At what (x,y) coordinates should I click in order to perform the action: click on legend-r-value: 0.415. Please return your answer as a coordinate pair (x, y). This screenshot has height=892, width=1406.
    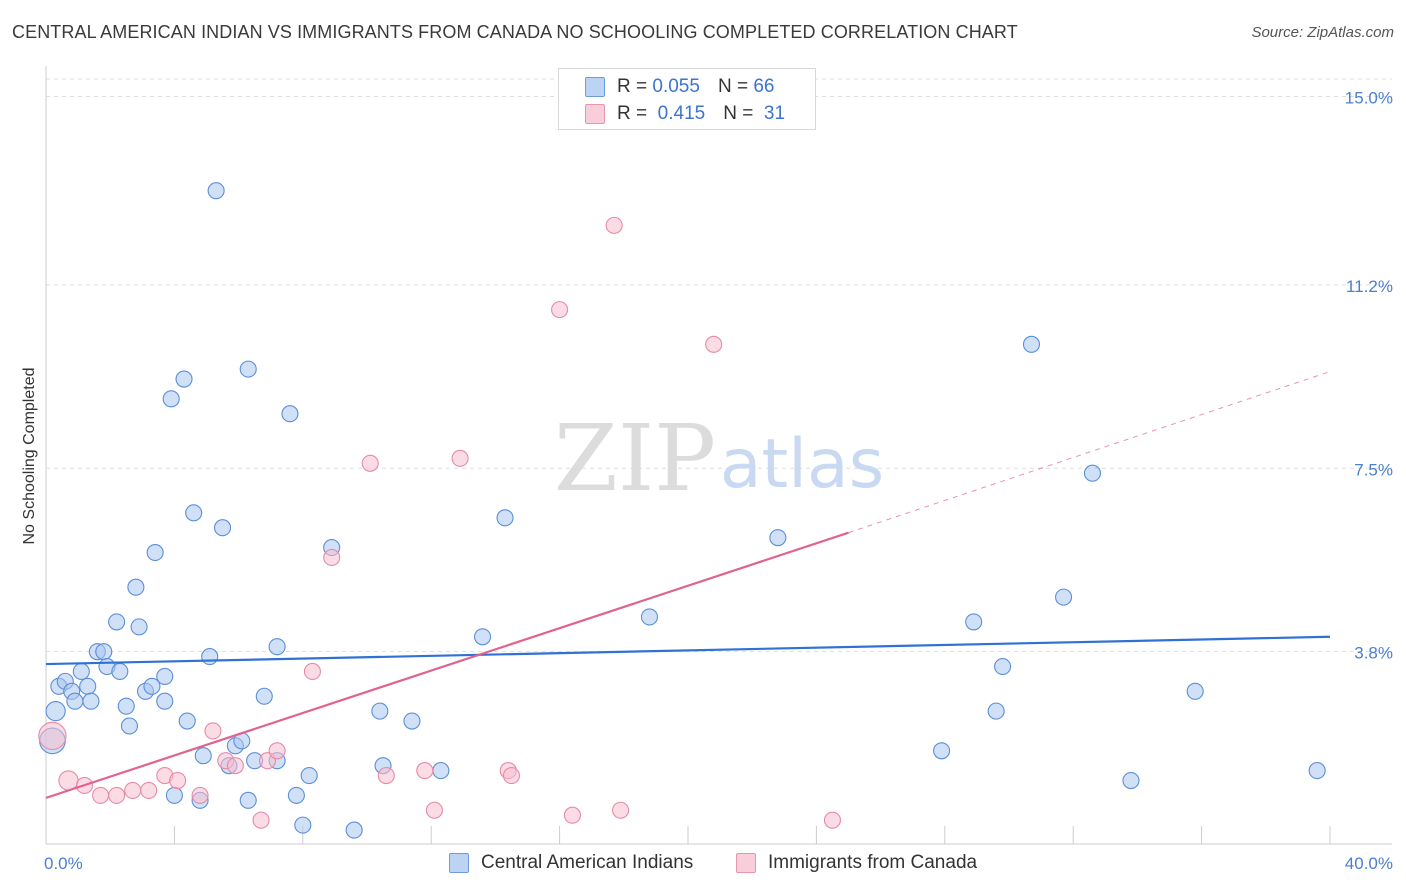
    Looking at the image, I should click on (681, 113).